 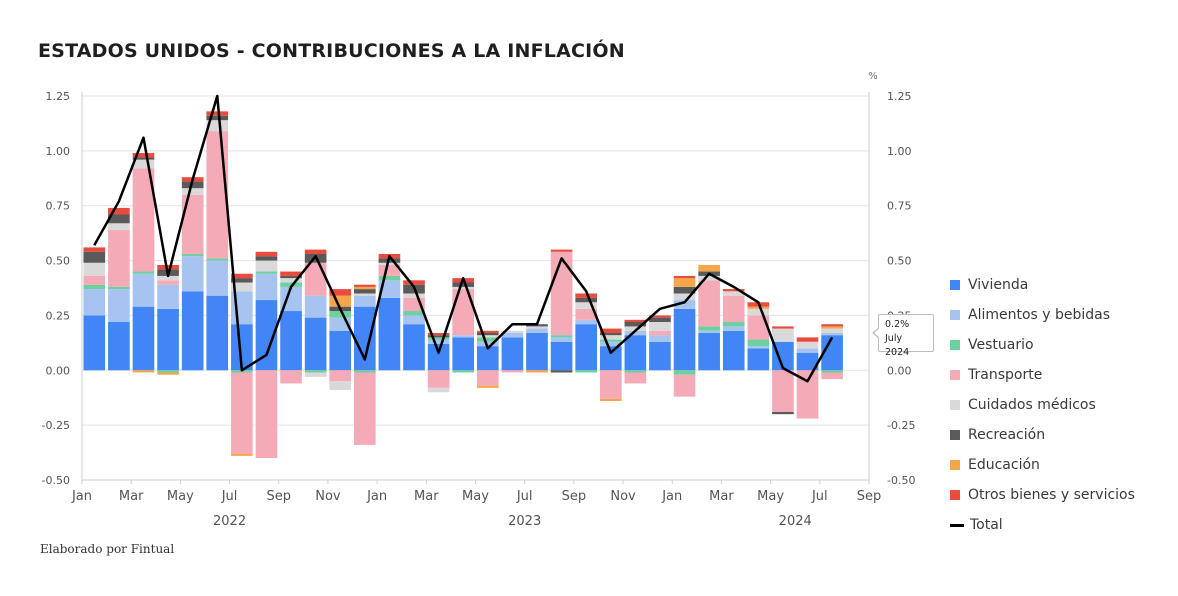 What do you see at coordinates (58, 151) in the screenshot?
I see `y-tick-label-left: 1.00` at bounding box center [58, 151].